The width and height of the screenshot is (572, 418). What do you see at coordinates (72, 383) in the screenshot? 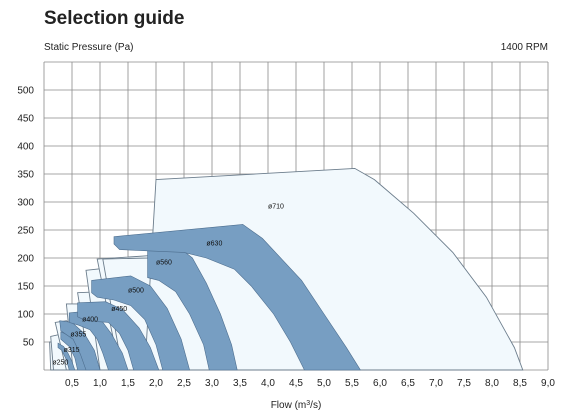
I see `x-tick-label: 0,5` at bounding box center [72, 383].